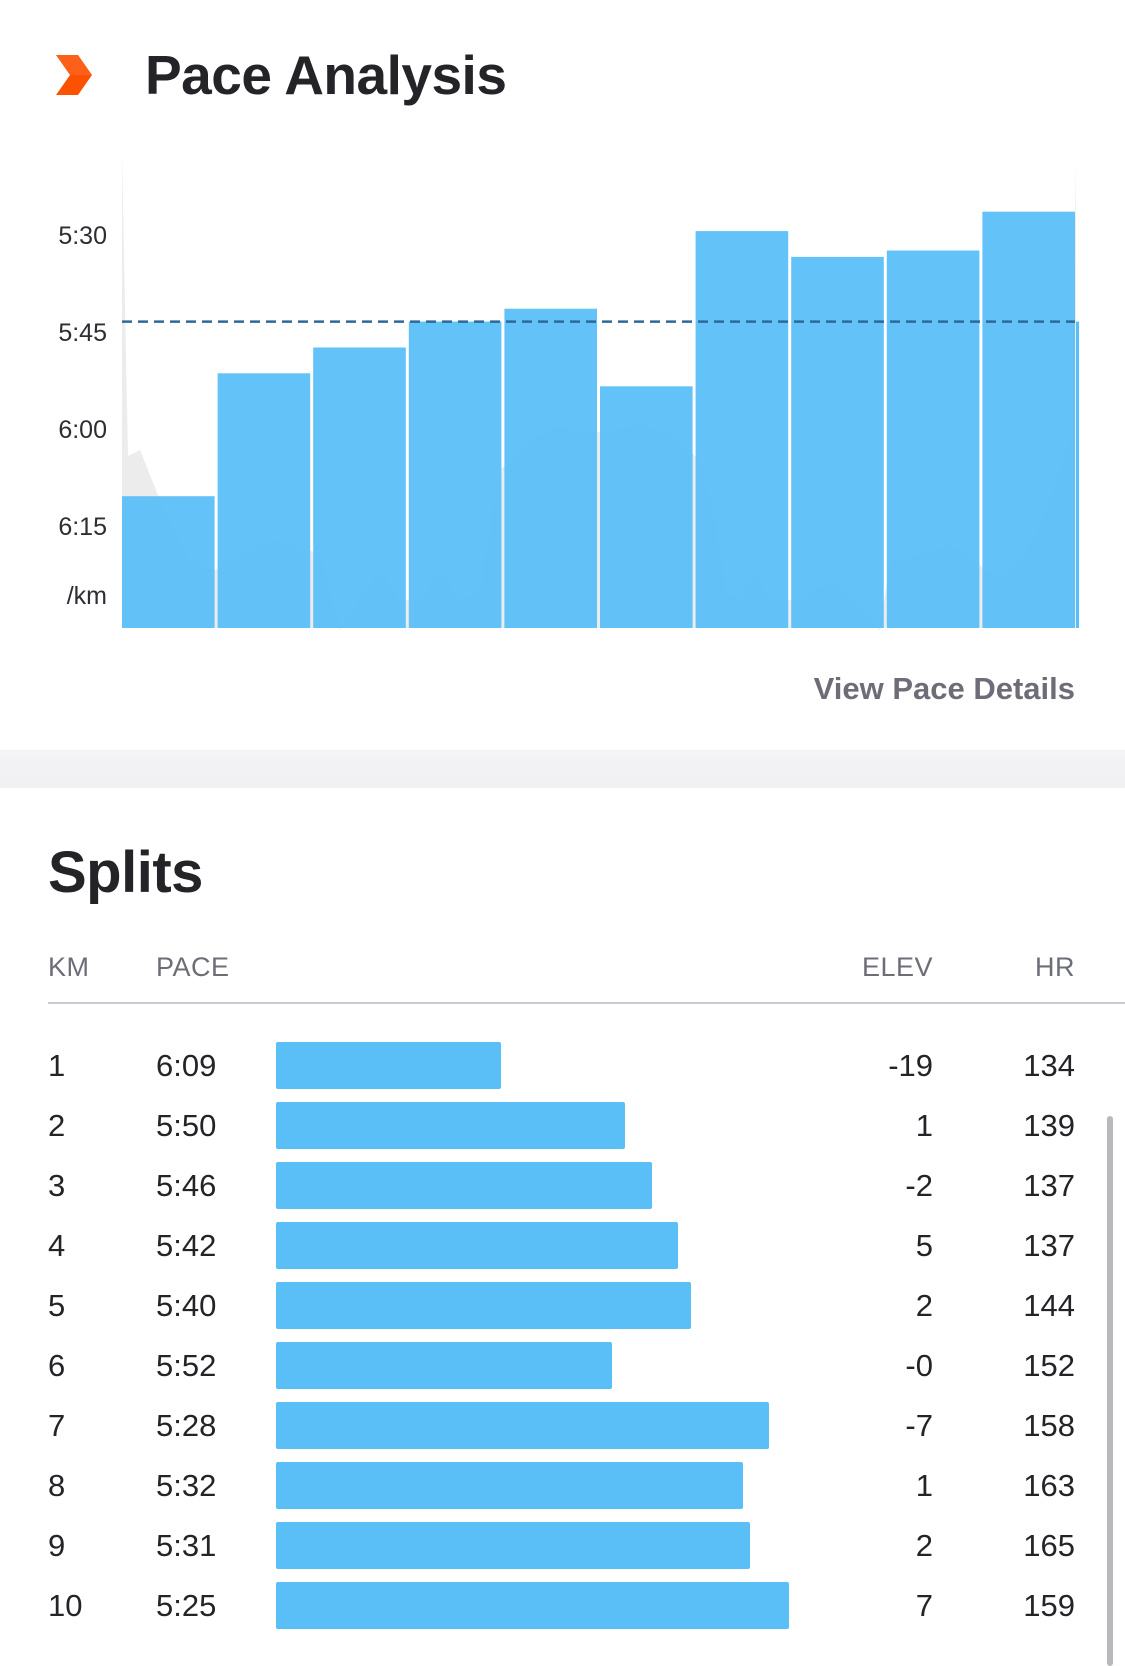  I want to click on split-row: 10 5:25 7 159, so click(562, 1606).